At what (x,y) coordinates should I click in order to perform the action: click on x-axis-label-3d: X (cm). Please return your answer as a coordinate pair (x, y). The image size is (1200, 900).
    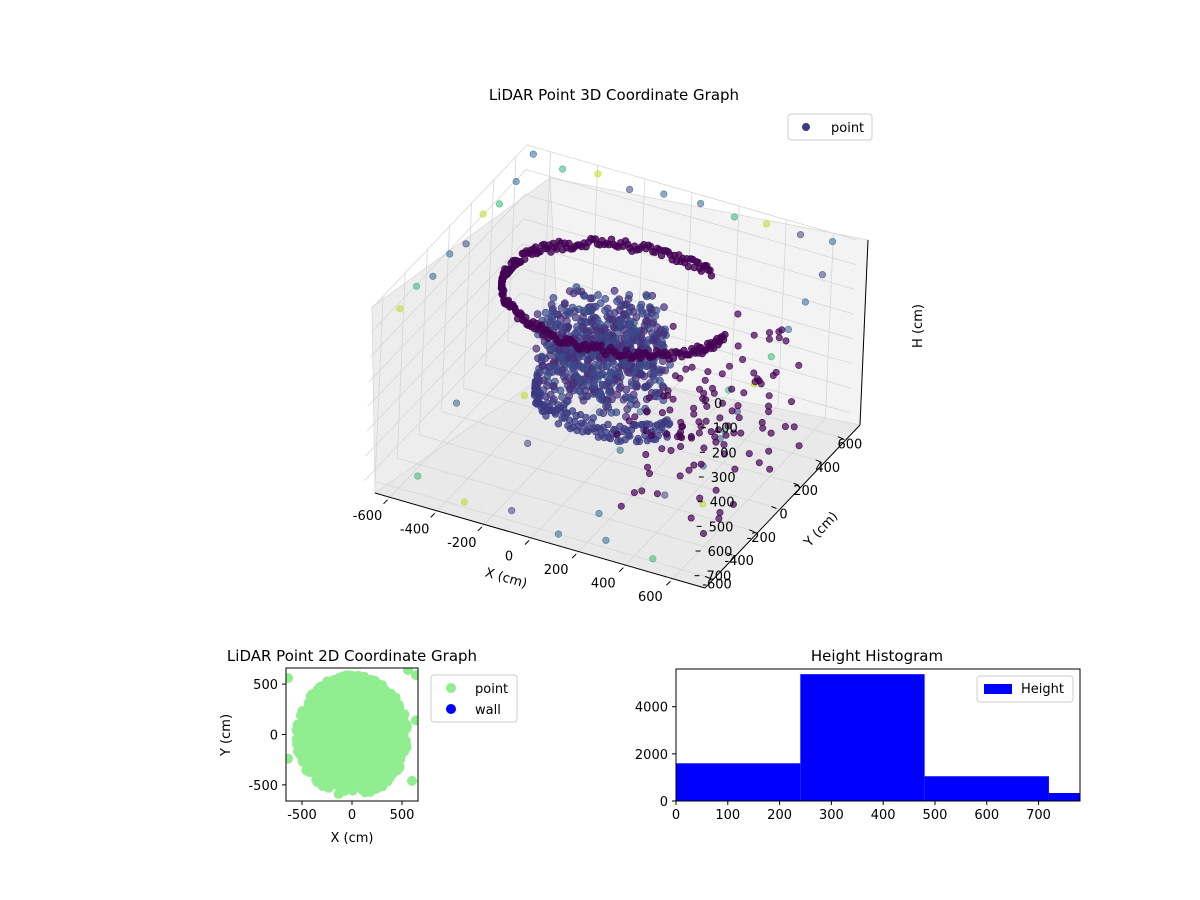
    Looking at the image, I should click on (505, 578).